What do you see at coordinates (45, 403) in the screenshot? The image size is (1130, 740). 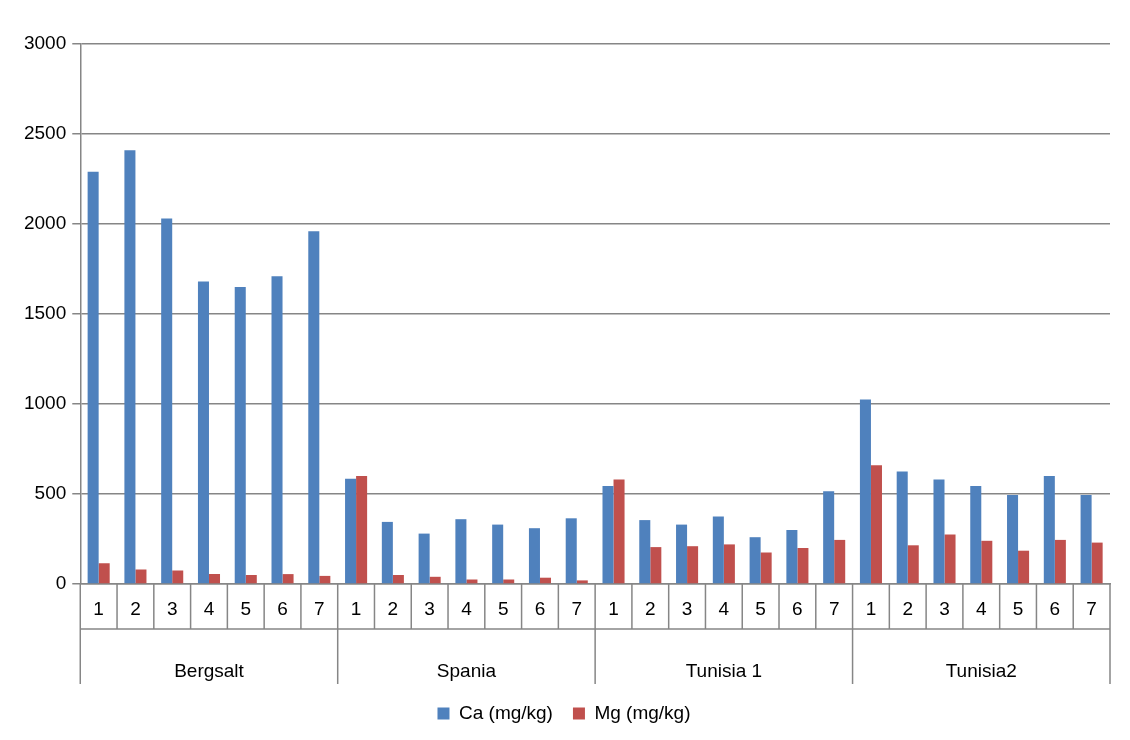 I see `y-tick-label: 1000` at bounding box center [45, 403].